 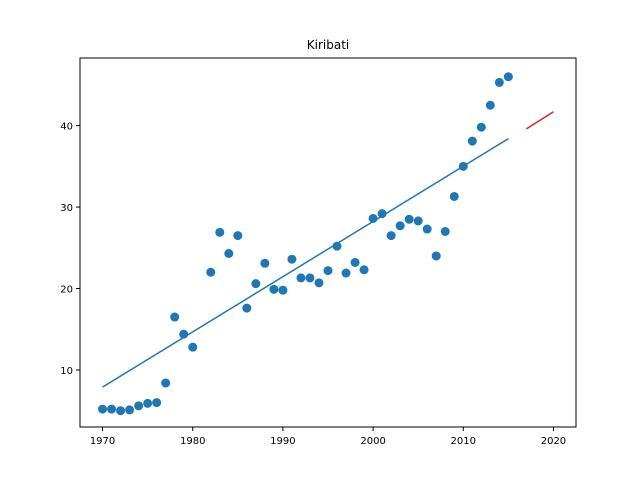 What do you see at coordinates (192, 441) in the screenshot?
I see `x-tick-label: 1980` at bounding box center [192, 441].